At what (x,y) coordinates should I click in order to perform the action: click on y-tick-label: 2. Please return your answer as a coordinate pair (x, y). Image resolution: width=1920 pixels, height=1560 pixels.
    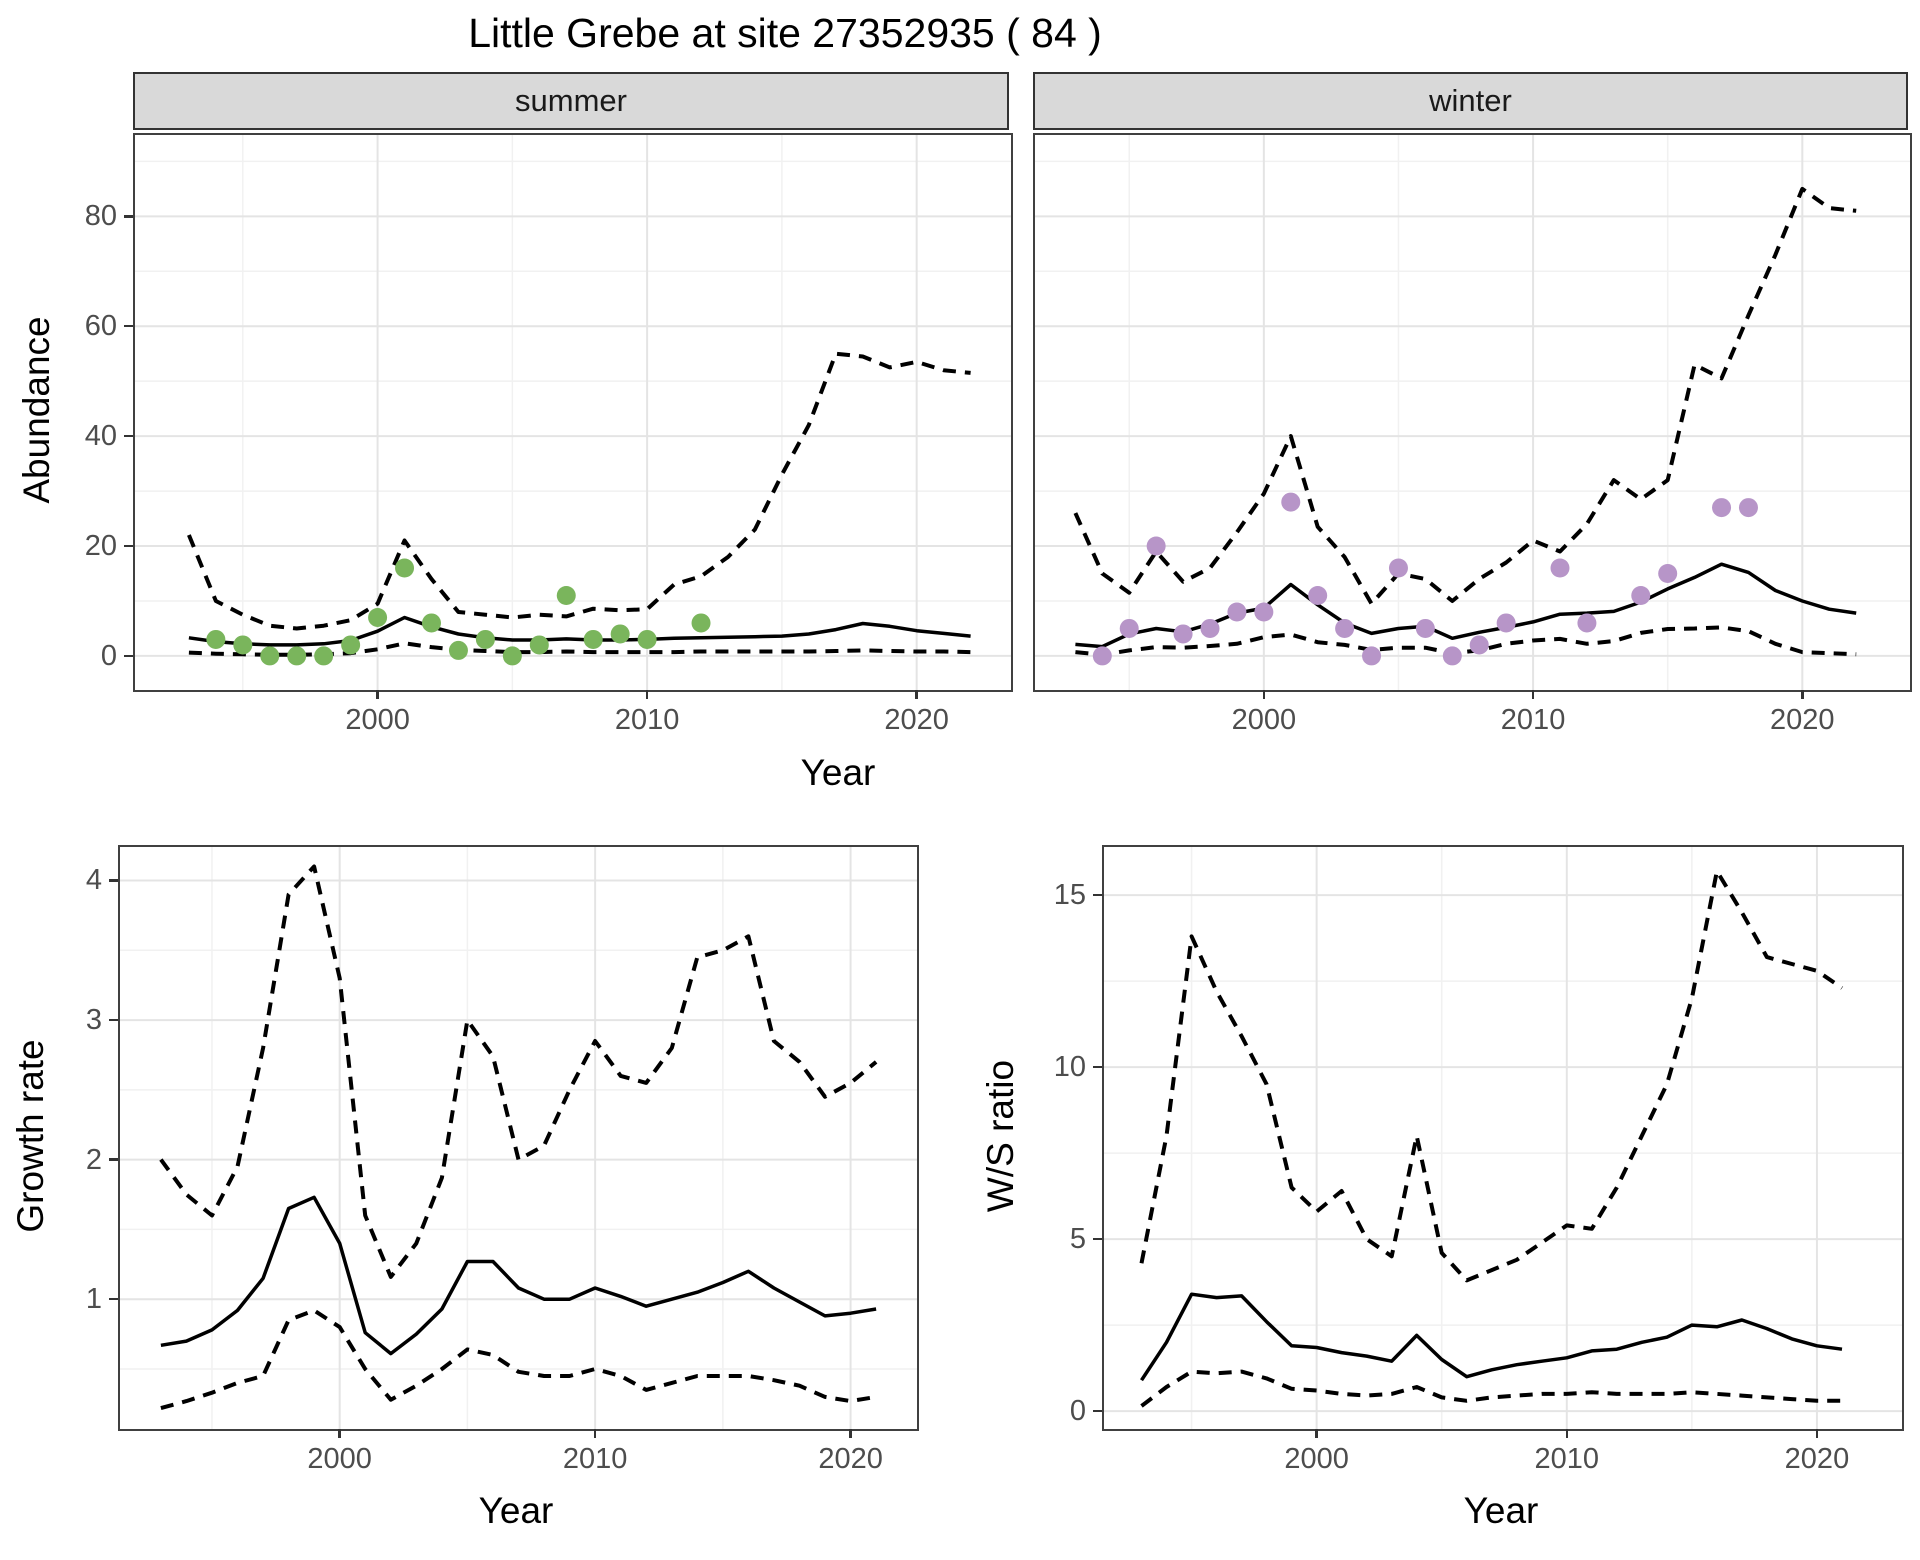
    Looking at the image, I should click on (93, 1159).